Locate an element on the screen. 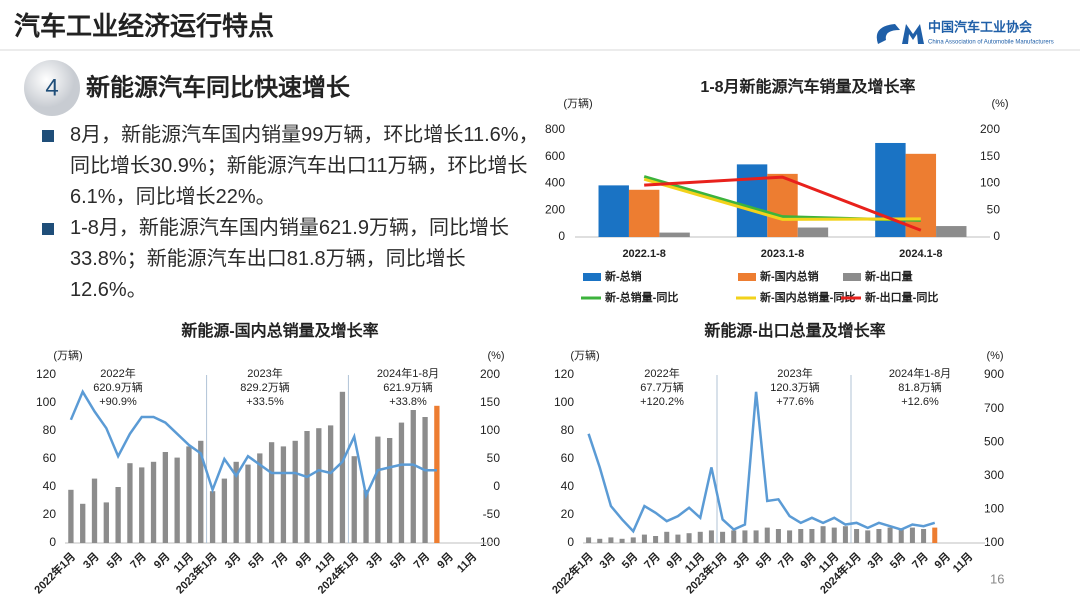  y2-unit: (%) is located at coordinates (994, 356).